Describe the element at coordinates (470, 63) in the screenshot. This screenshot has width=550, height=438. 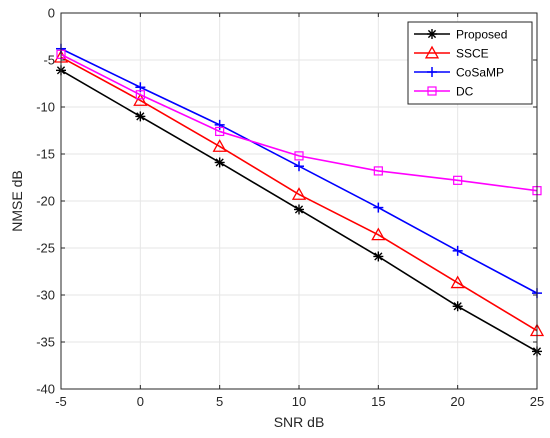
I see `legend: Proposed SSCE CoSaMP DC` at that location.